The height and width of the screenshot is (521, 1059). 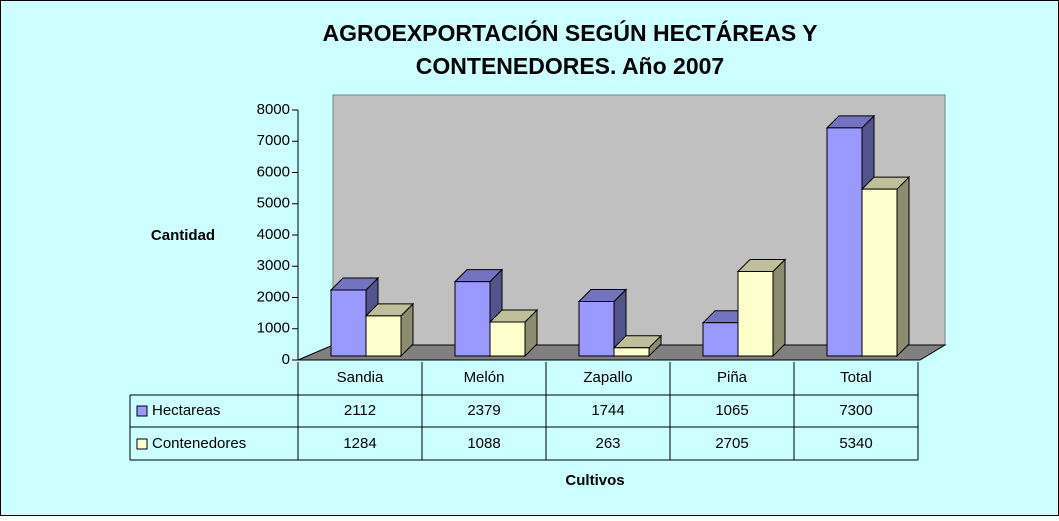 I want to click on table-value: 1065, so click(x=731, y=410).